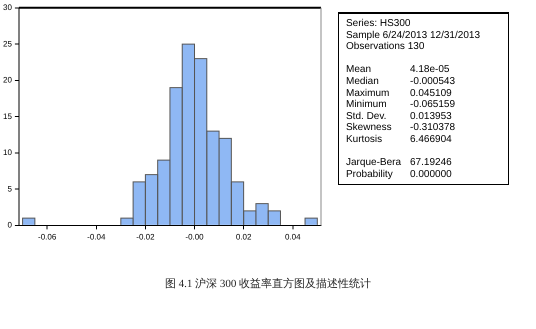  What do you see at coordinates (7, 80) in the screenshot?
I see `y-tick-label: 20` at bounding box center [7, 80].